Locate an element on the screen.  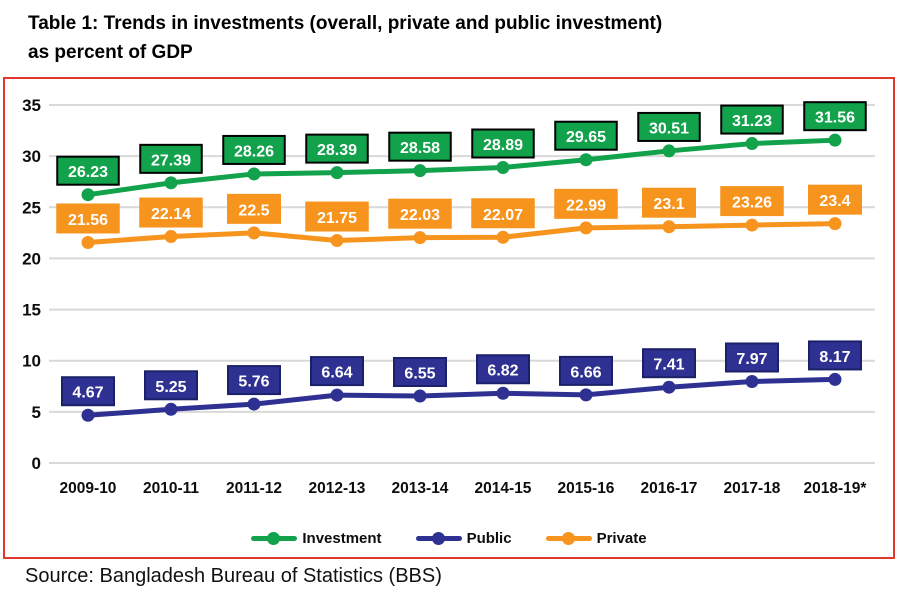
x-axis-tick-label: 2017-18 is located at coordinates (752, 488).